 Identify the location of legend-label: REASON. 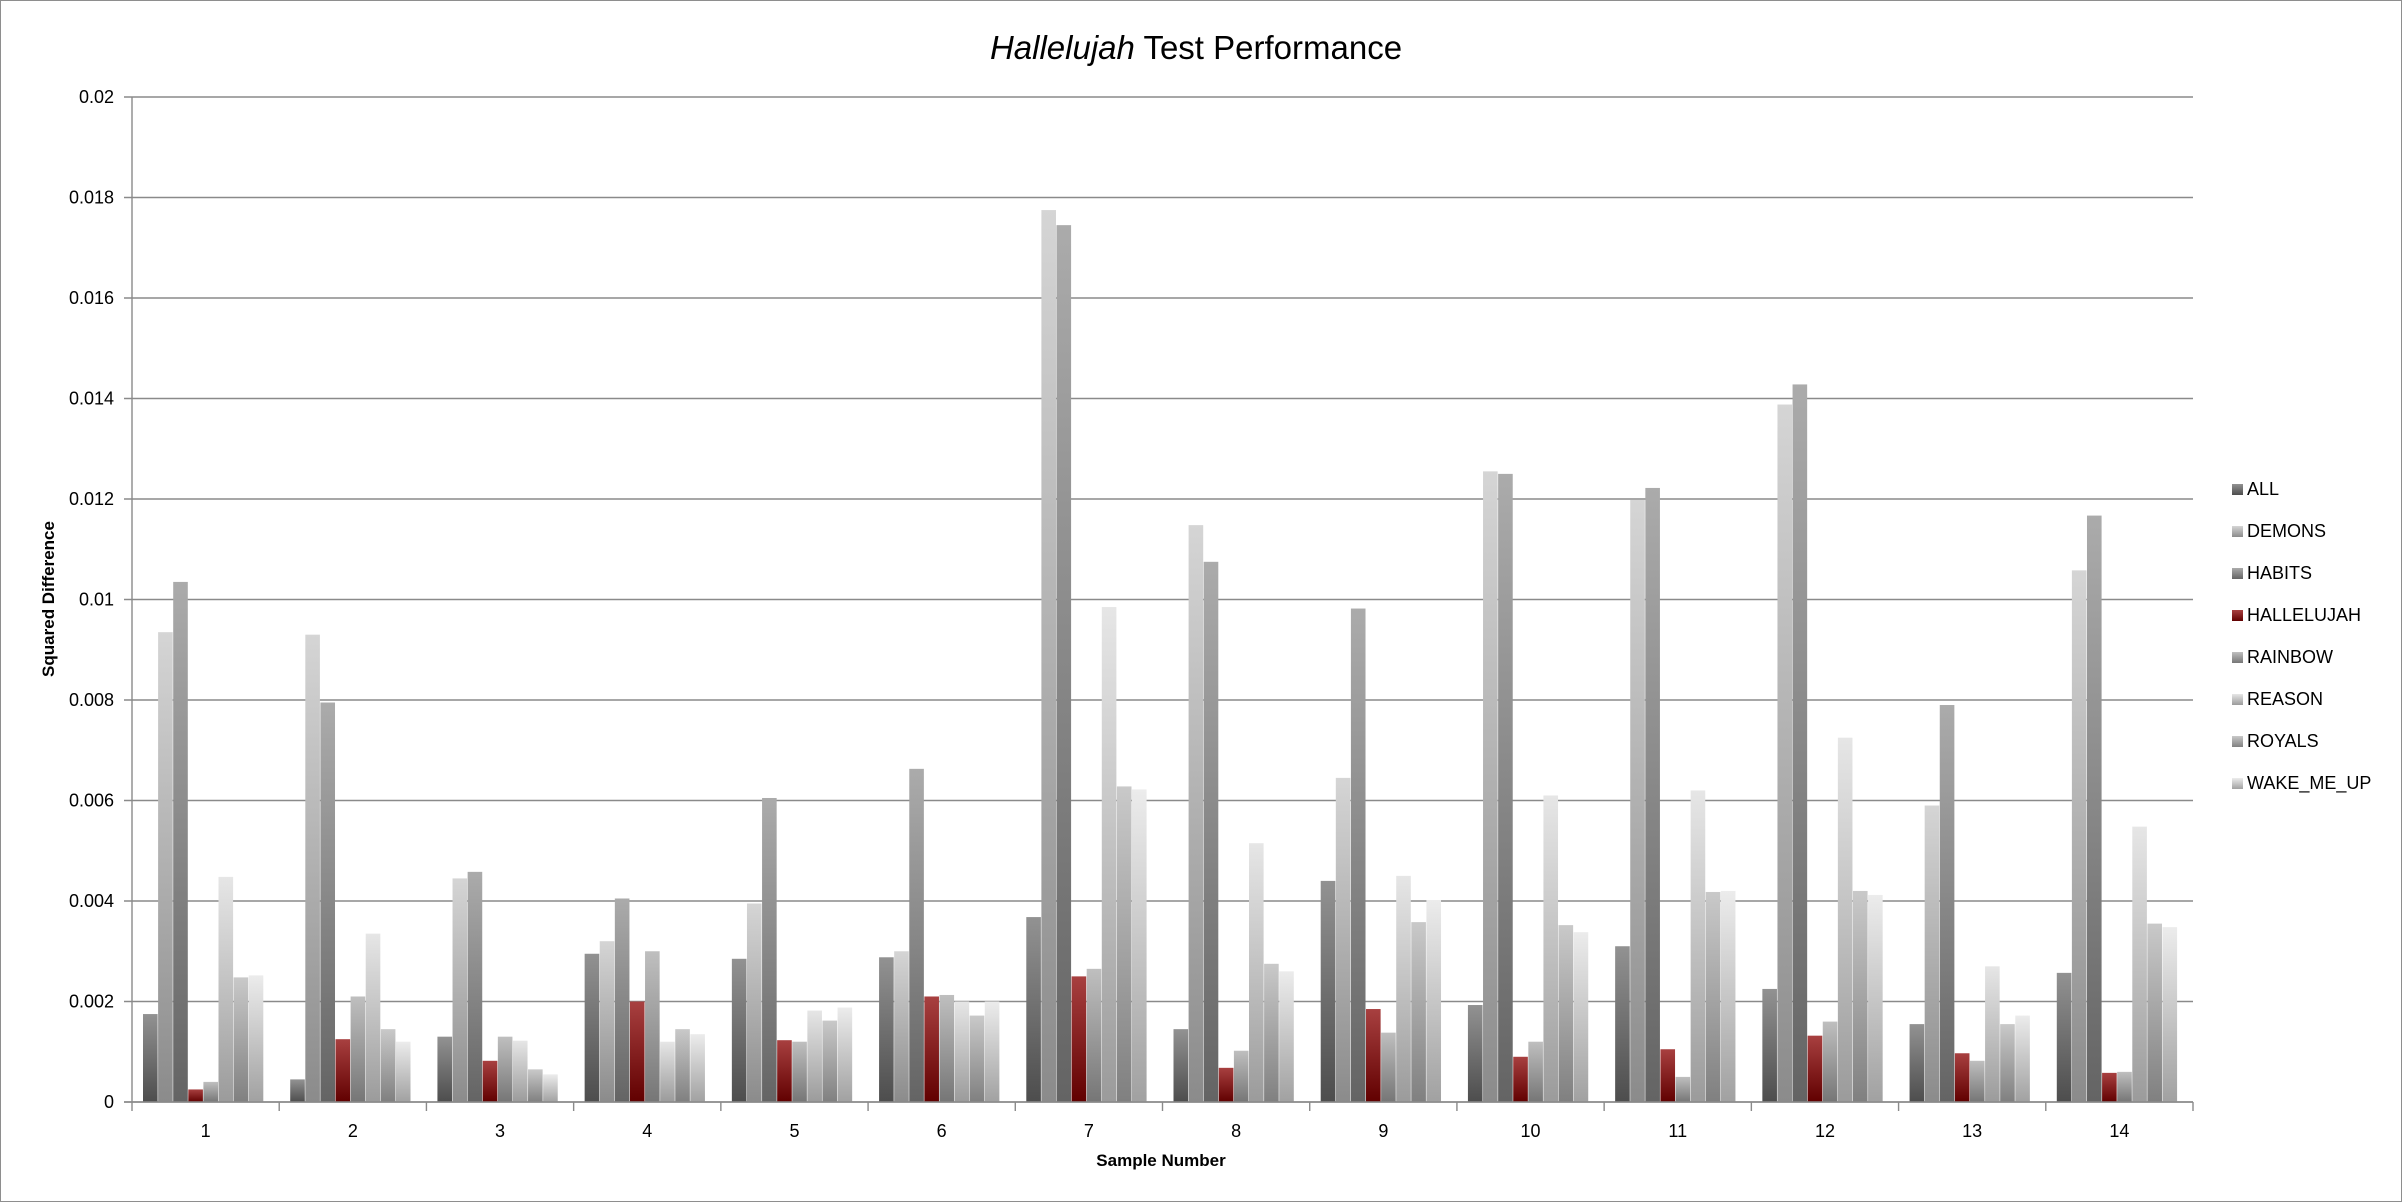
(2285, 699).